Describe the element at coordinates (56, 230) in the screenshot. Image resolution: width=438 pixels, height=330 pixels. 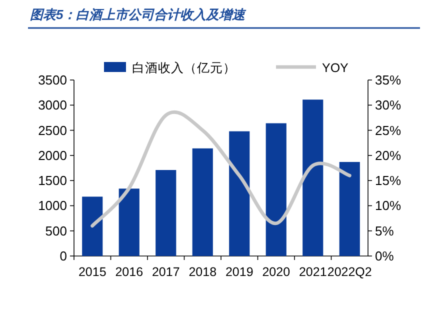
I see `y-tick-label: 500` at that location.